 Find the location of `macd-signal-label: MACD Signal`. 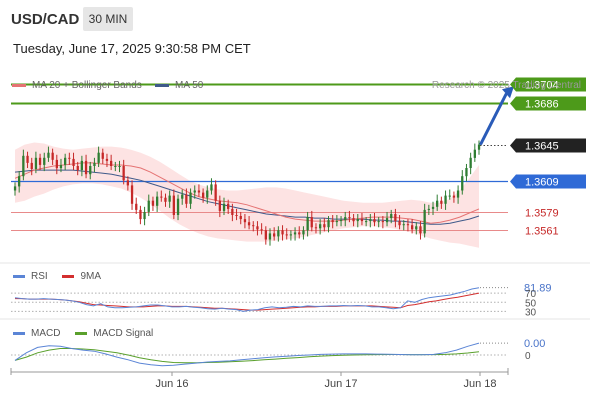

macd-signal-label: MACD Signal is located at coordinates (123, 333).